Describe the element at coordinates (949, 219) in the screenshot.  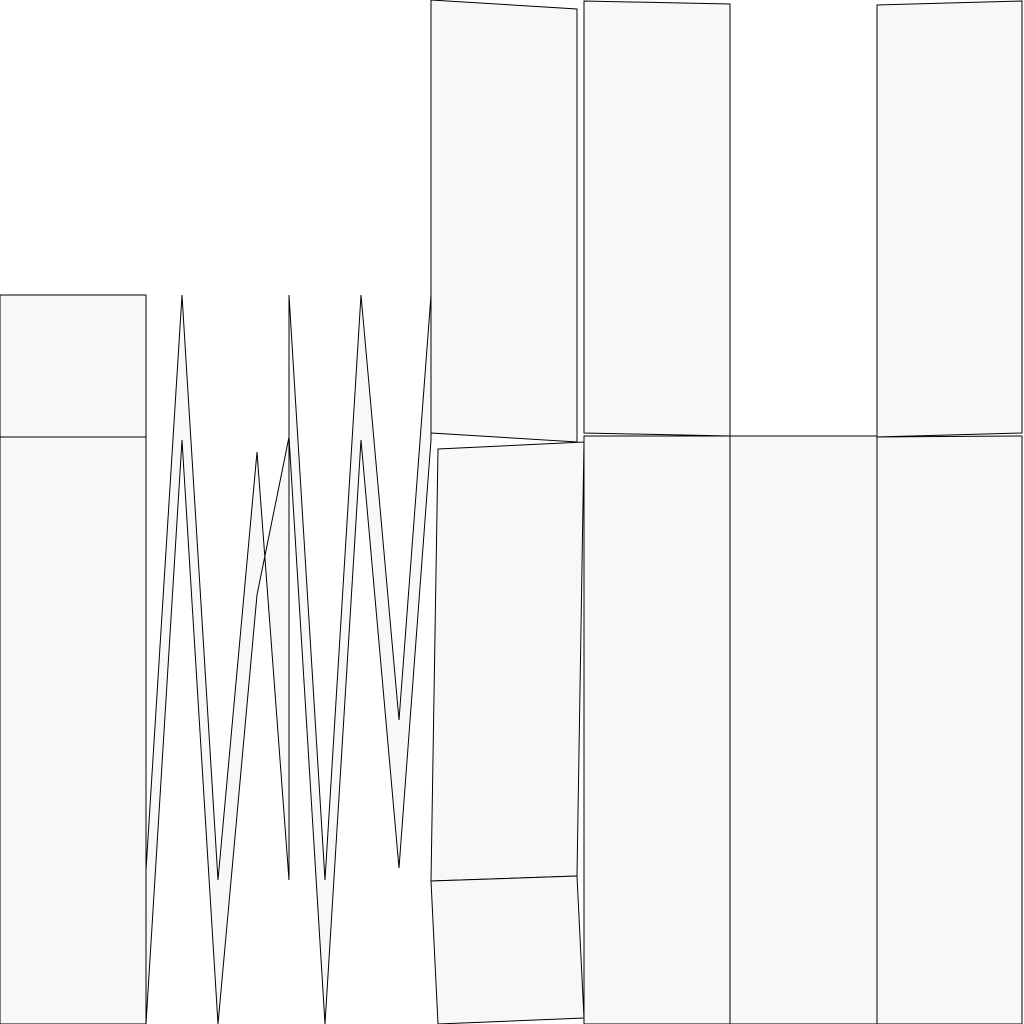
I see `column-4-top` at that location.